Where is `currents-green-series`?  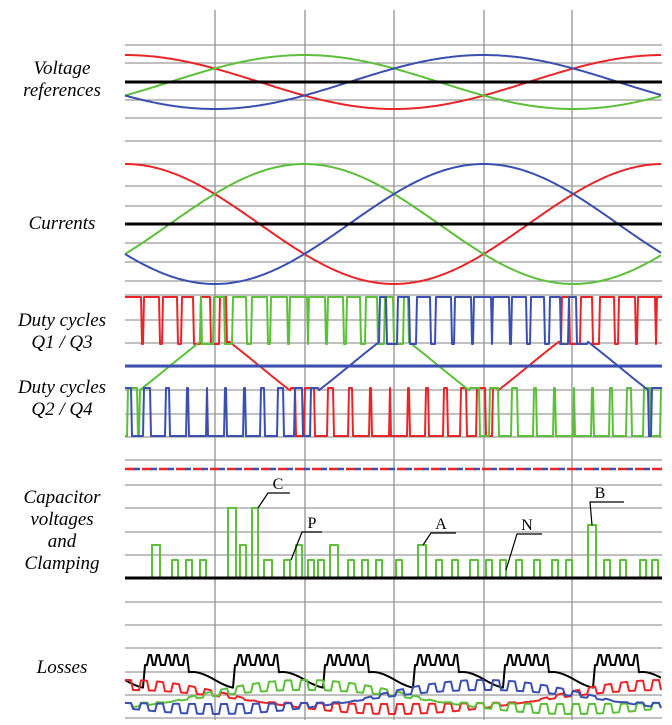
currents-green-series is located at coordinates (393, 224).